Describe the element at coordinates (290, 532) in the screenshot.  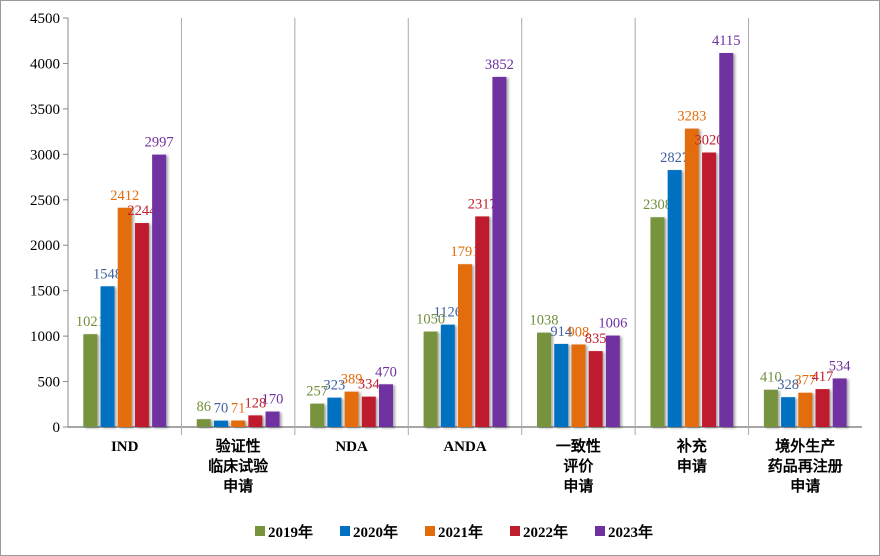
I see `legend-label: 2019年` at that location.